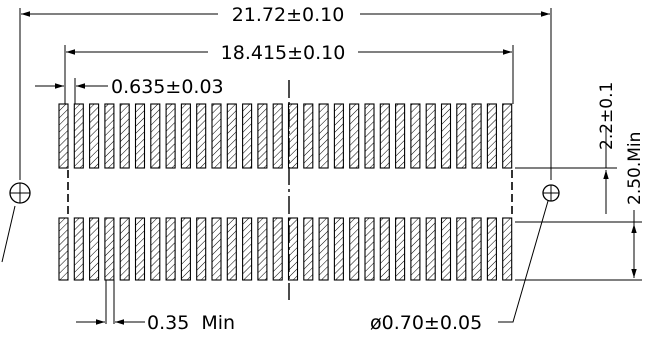  What do you see at coordinates (635, 168) in the screenshot?
I see `pad-length-label: 2.50.Min` at bounding box center [635, 168].